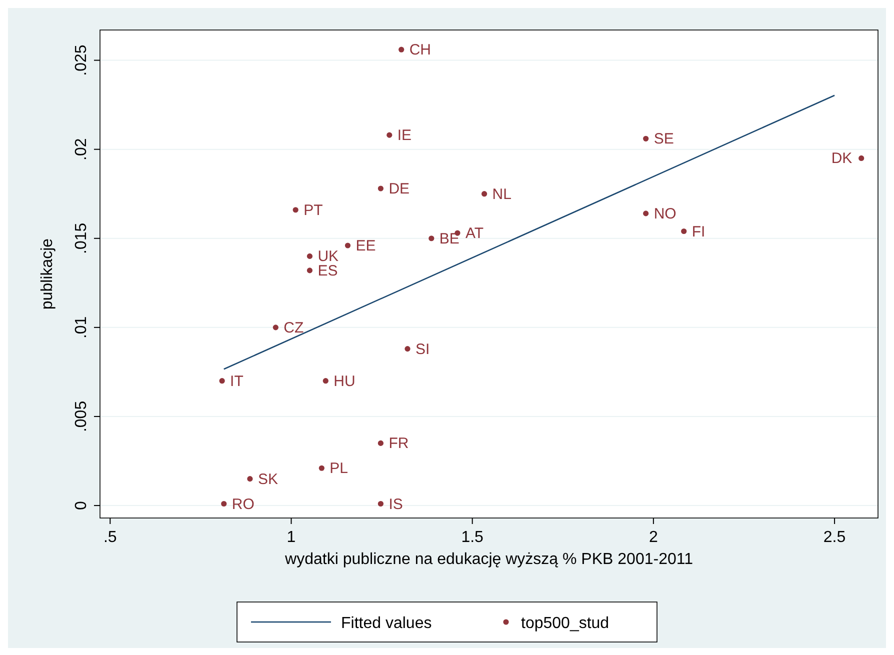 This screenshot has width=894, height=655. What do you see at coordinates (345, 381) in the screenshot?
I see `annotation: HU` at bounding box center [345, 381].